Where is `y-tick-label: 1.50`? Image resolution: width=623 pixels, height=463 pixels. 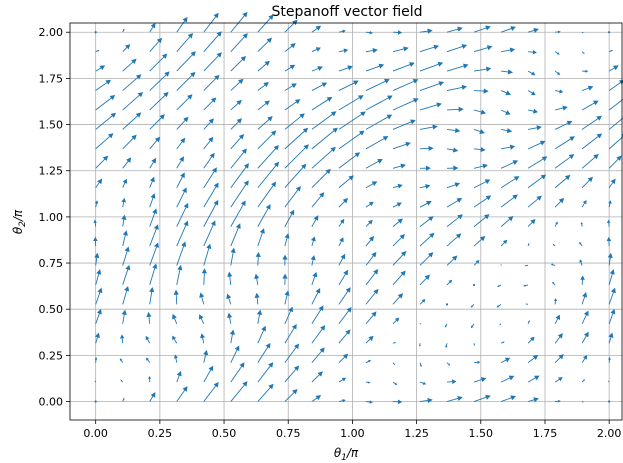 y-tick-label: 1.50 is located at coordinates (51, 125).